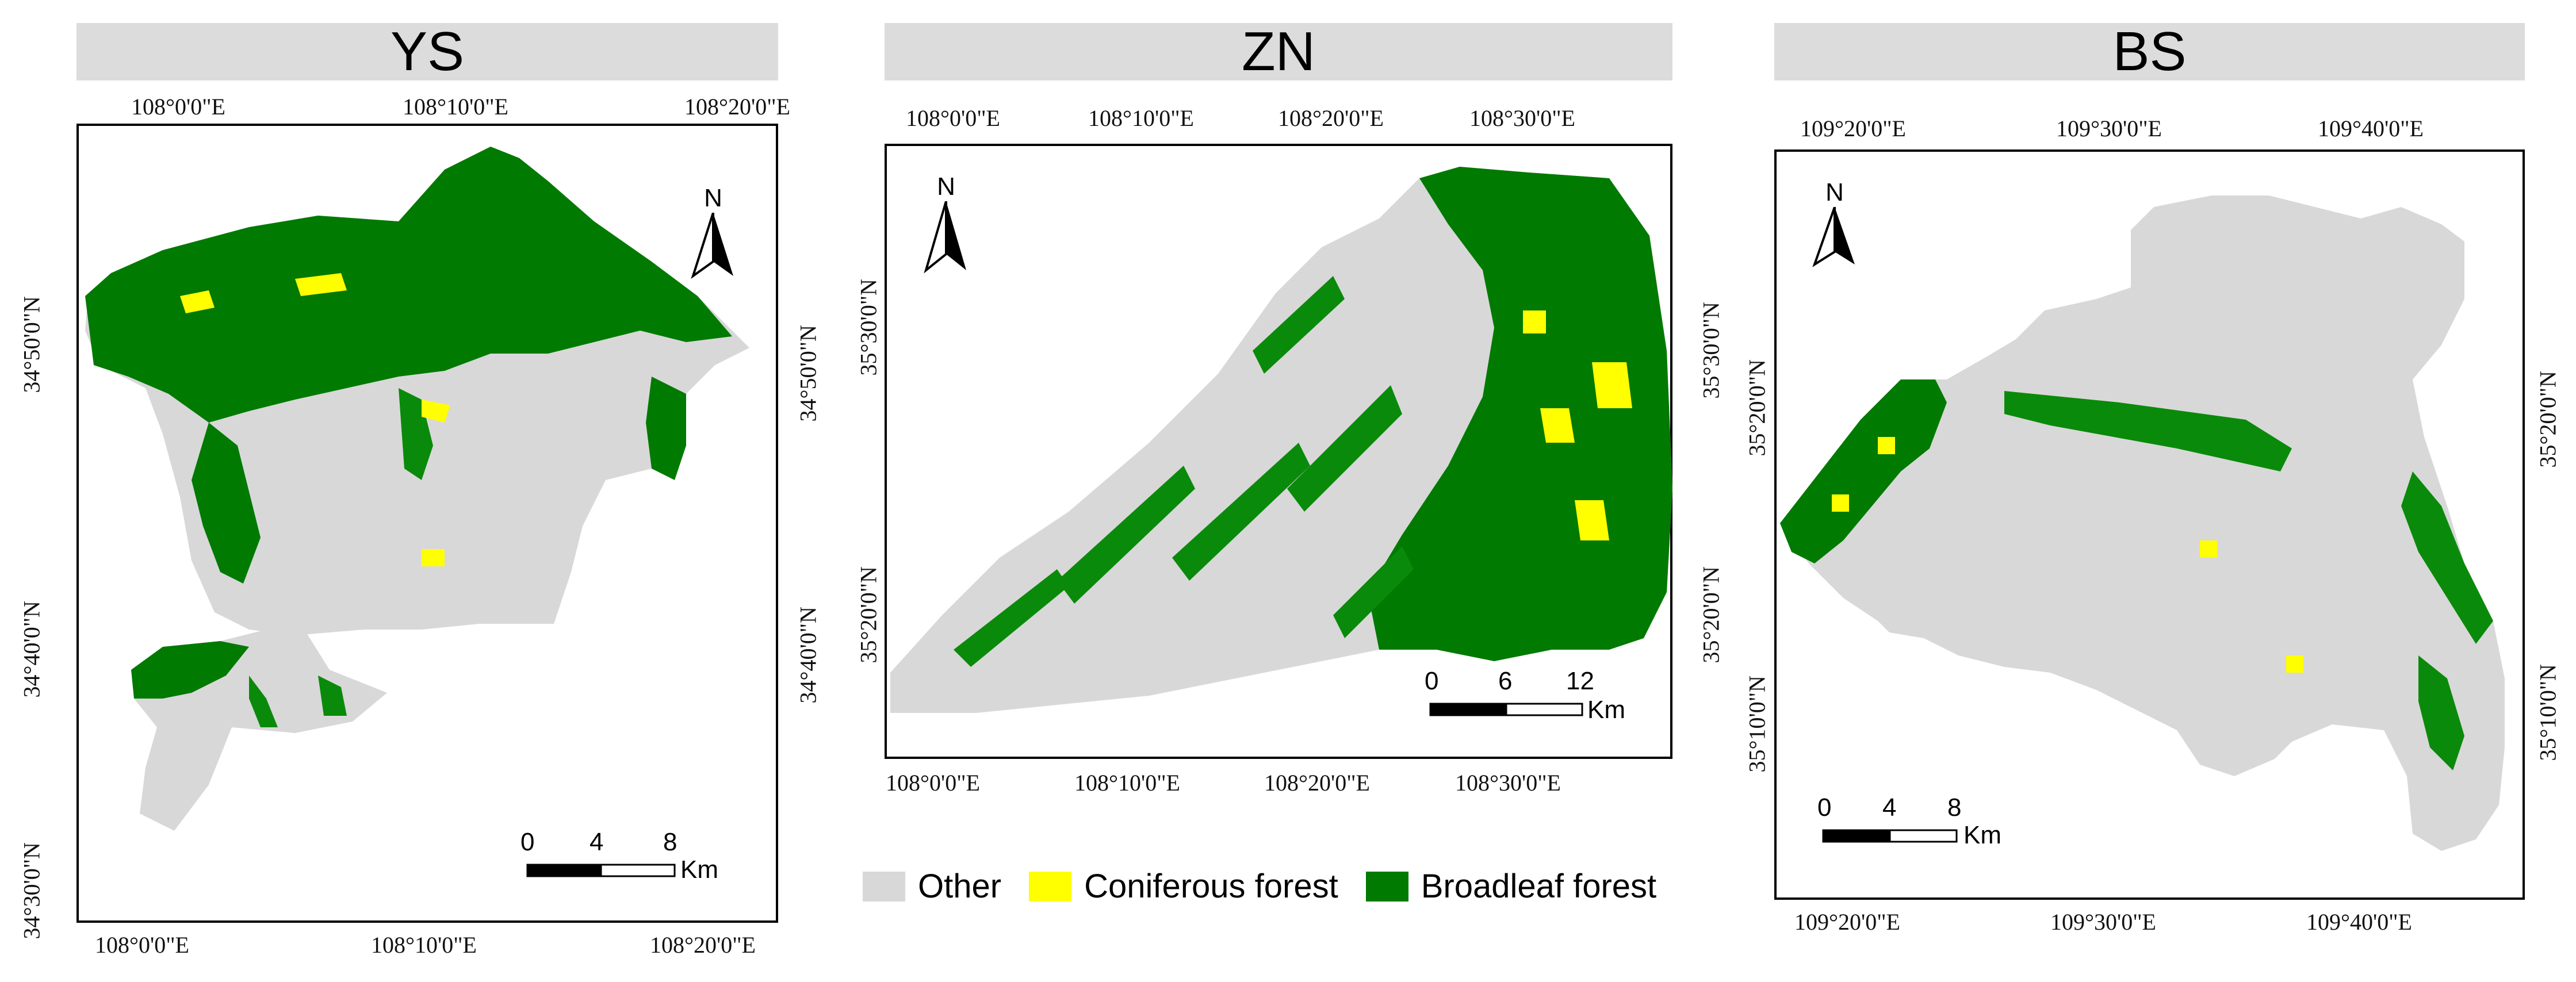  Describe the element at coordinates (601, 870) in the screenshot. I see `ys-scale-bar-graphic` at that location.